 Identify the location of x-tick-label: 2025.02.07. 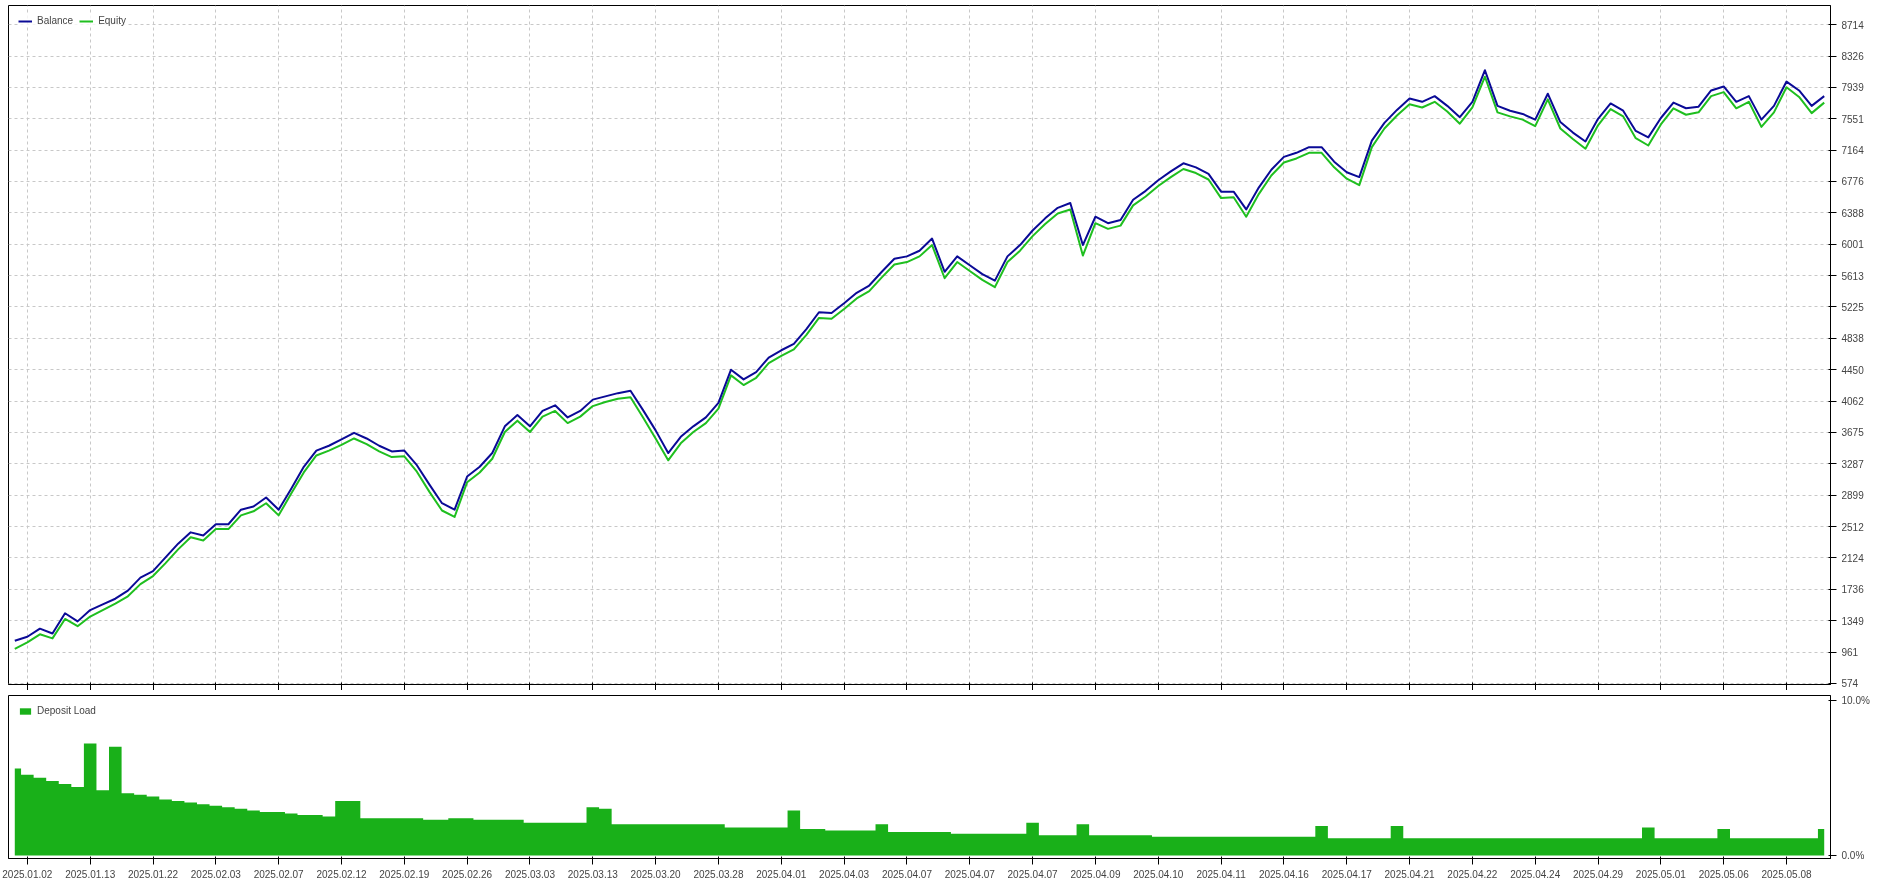
(279, 874).